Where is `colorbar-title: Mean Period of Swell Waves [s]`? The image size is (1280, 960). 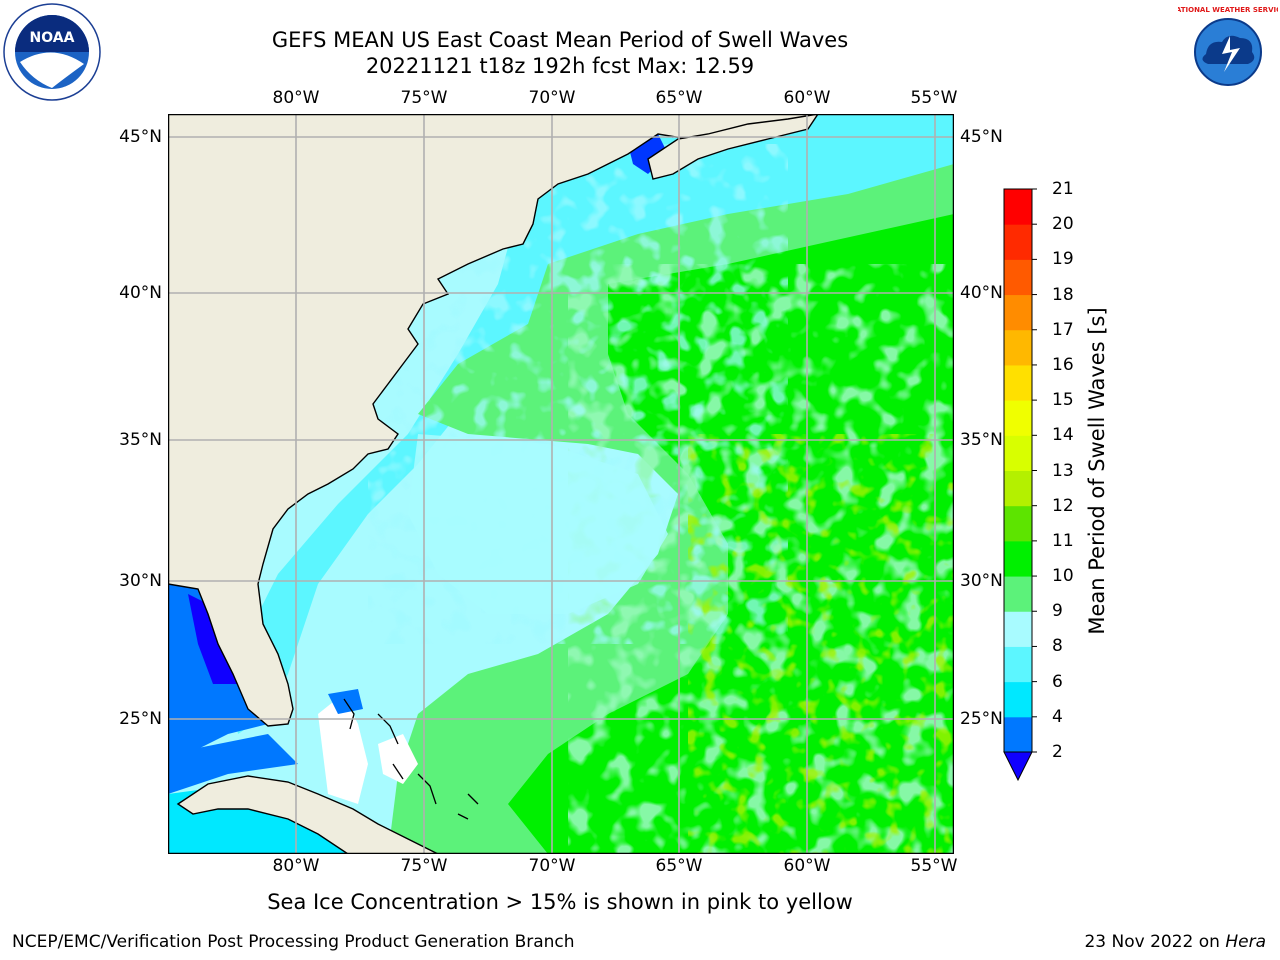
colorbar-title: Mean Period of Swell Waves [s] is located at coordinates (1097, 471).